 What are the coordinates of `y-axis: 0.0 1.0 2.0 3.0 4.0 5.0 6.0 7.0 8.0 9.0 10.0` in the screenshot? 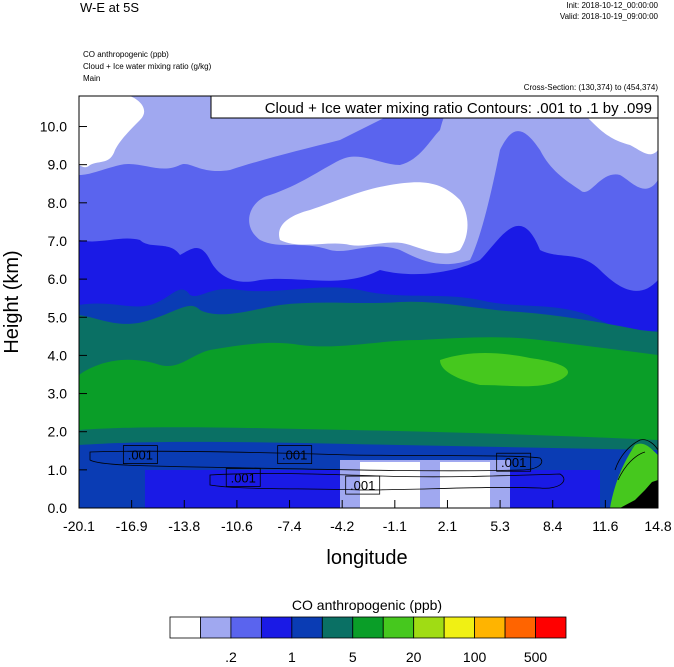 It's located at (63, 317).